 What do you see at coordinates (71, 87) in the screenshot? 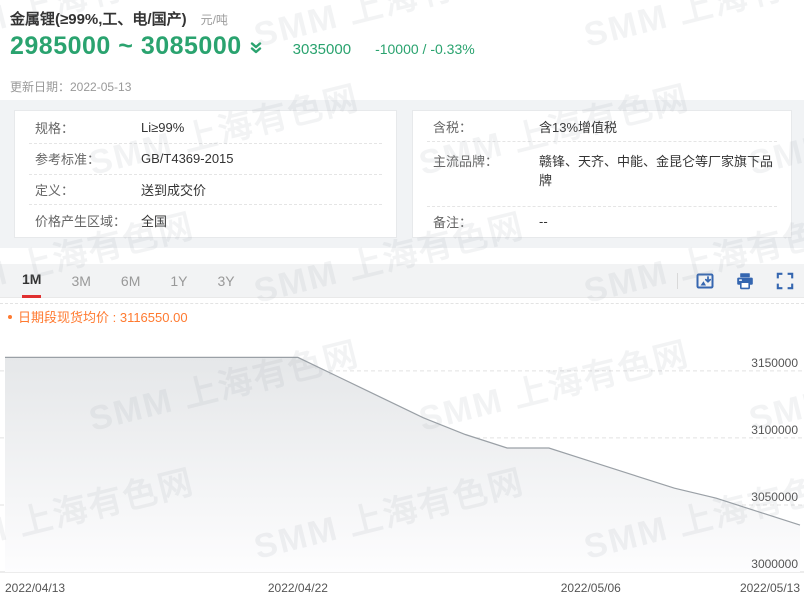
I see `update-date: 更新日期：2022-05-13` at bounding box center [71, 87].